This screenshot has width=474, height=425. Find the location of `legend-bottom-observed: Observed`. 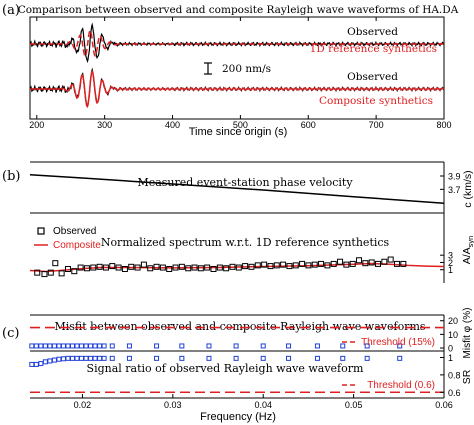

legend-bottom-observed: Observed is located at coordinates (372, 77).